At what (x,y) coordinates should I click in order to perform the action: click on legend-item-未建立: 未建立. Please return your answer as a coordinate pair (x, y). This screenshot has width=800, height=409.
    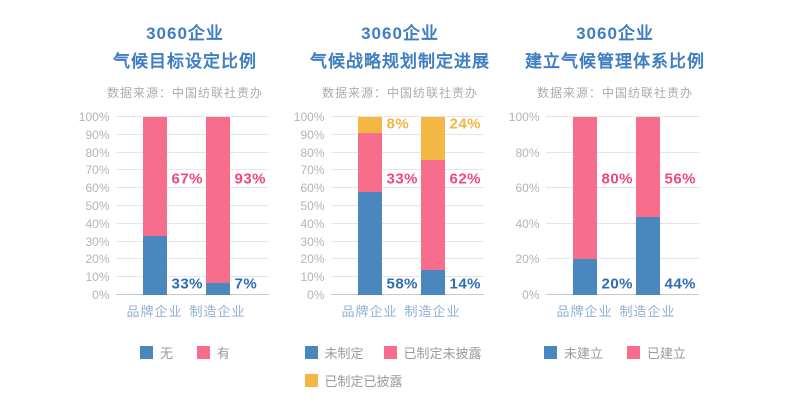
    Looking at the image, I should click on (573, 352).